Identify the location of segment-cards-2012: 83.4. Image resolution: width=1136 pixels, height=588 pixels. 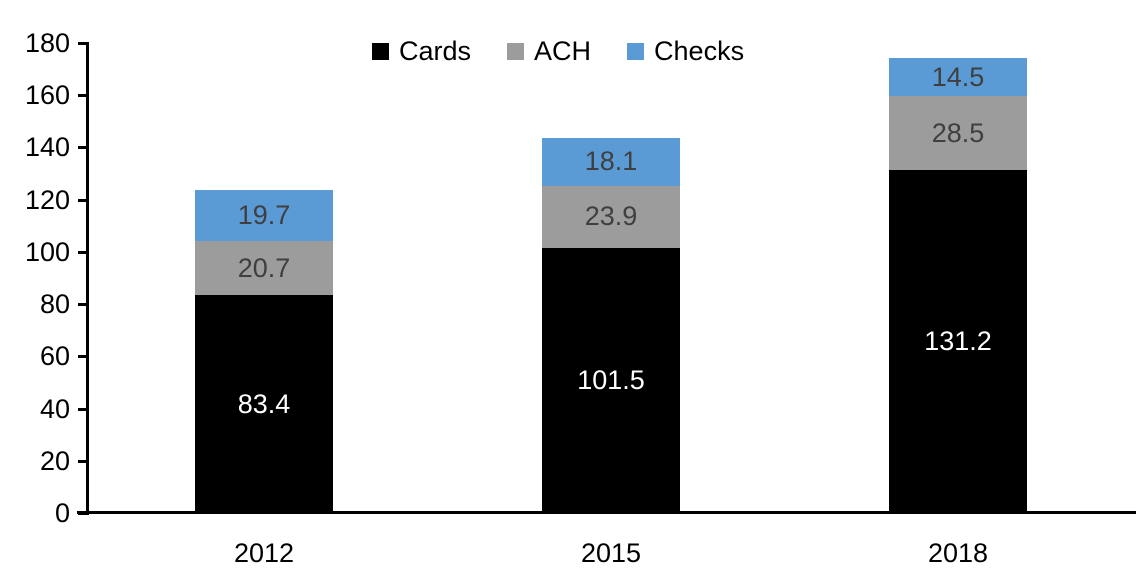
(264, 404).